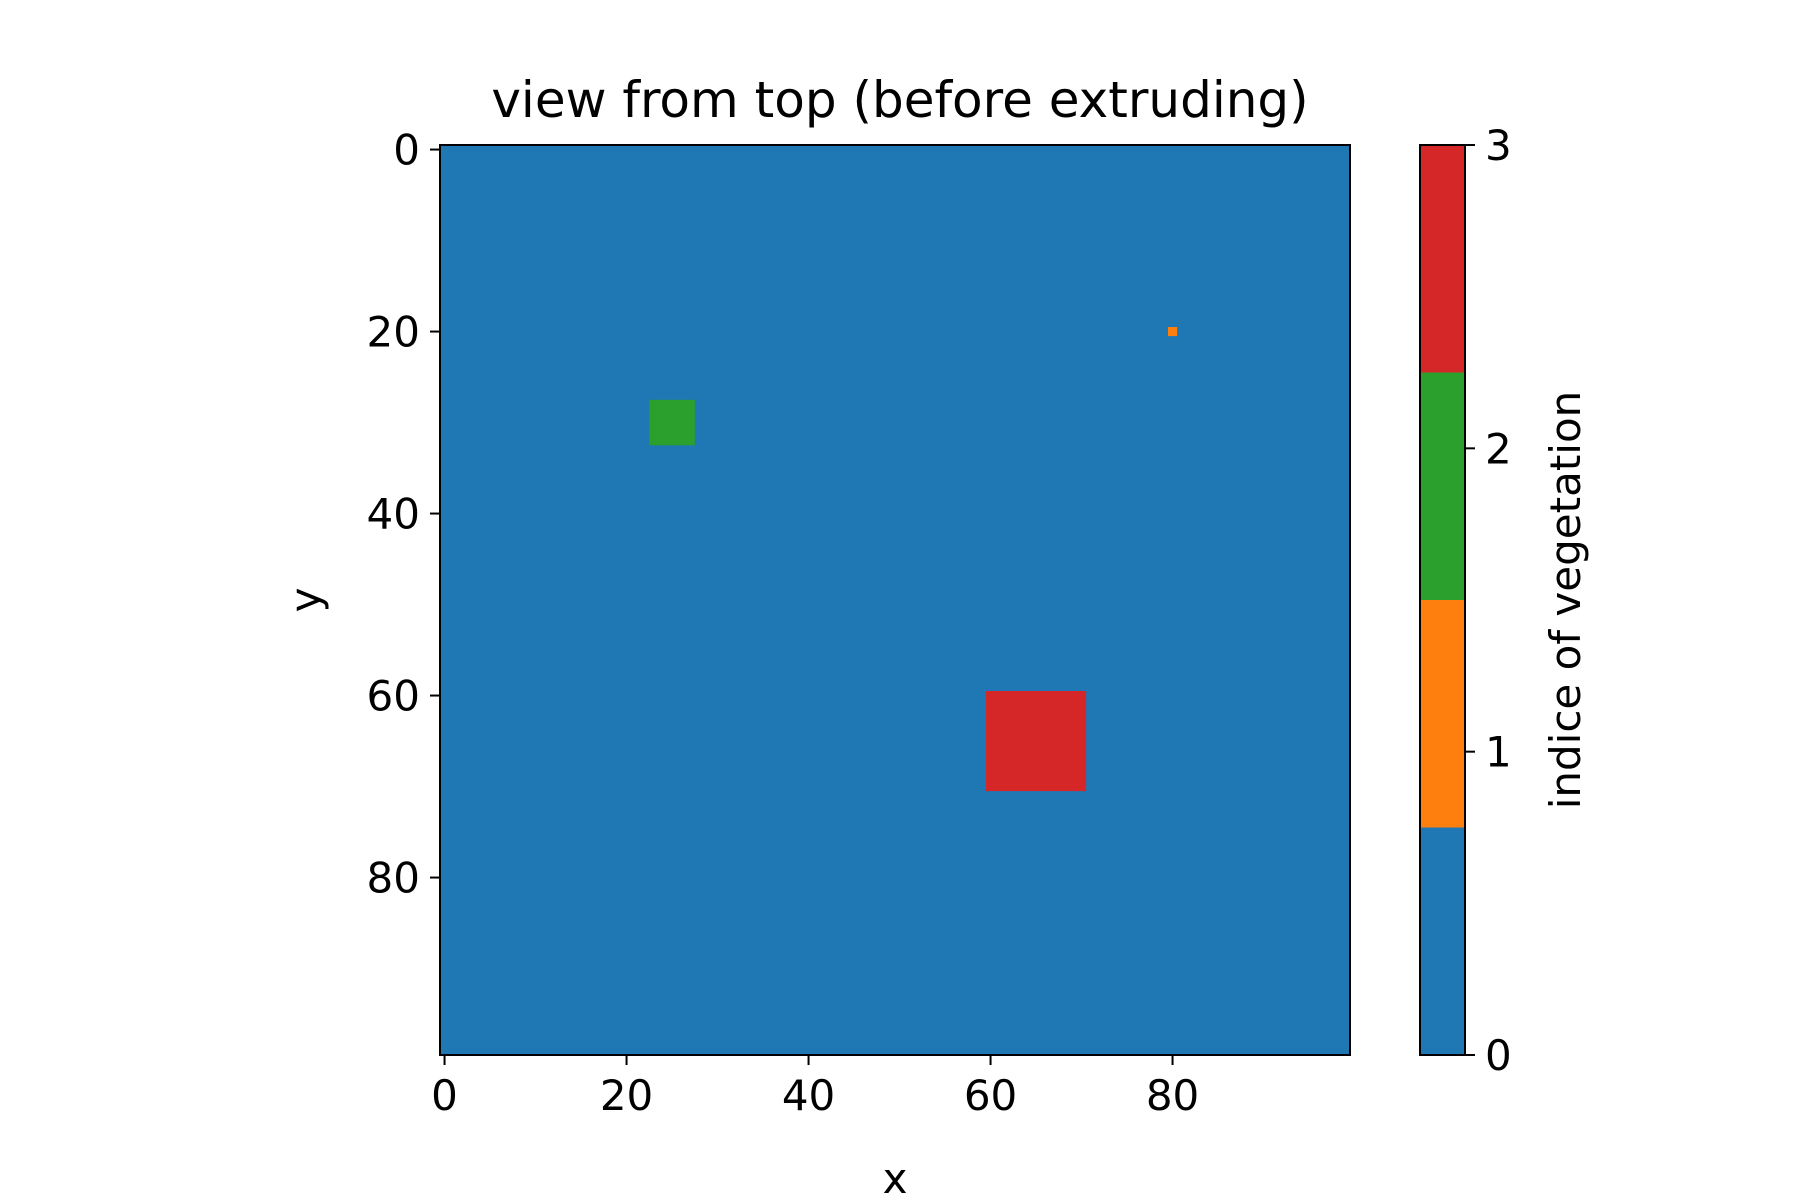  I want to click on heatmap-cells, so click(913, 559).